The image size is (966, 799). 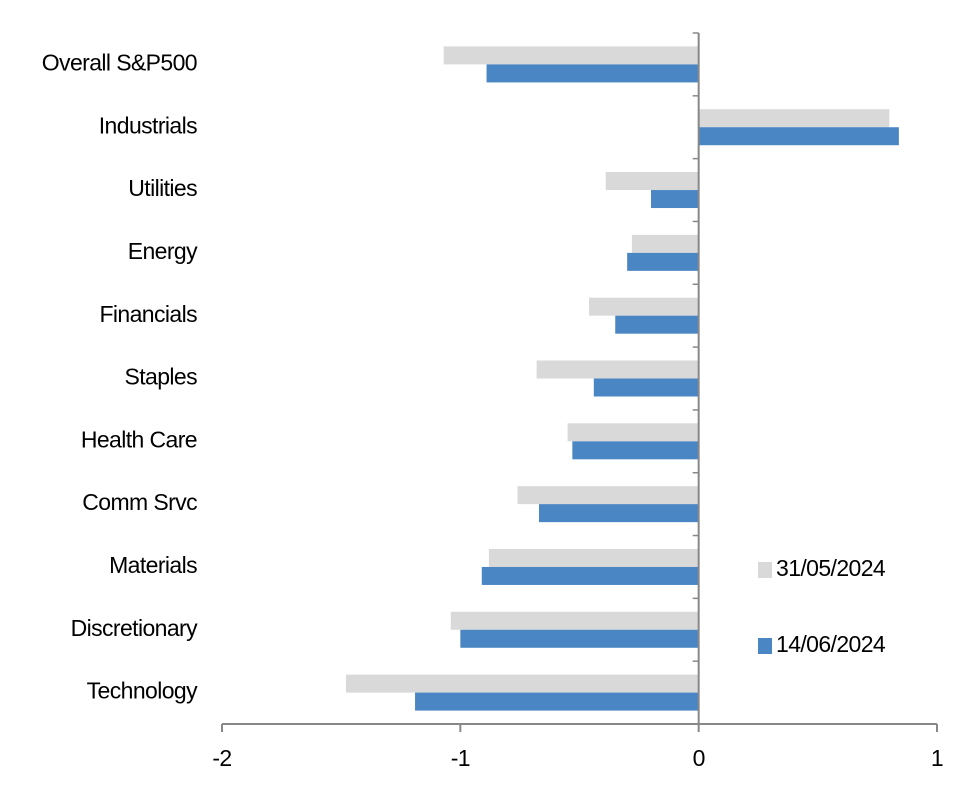 I want to click on y-tick-label: Financials, so click(x=148, y=314).